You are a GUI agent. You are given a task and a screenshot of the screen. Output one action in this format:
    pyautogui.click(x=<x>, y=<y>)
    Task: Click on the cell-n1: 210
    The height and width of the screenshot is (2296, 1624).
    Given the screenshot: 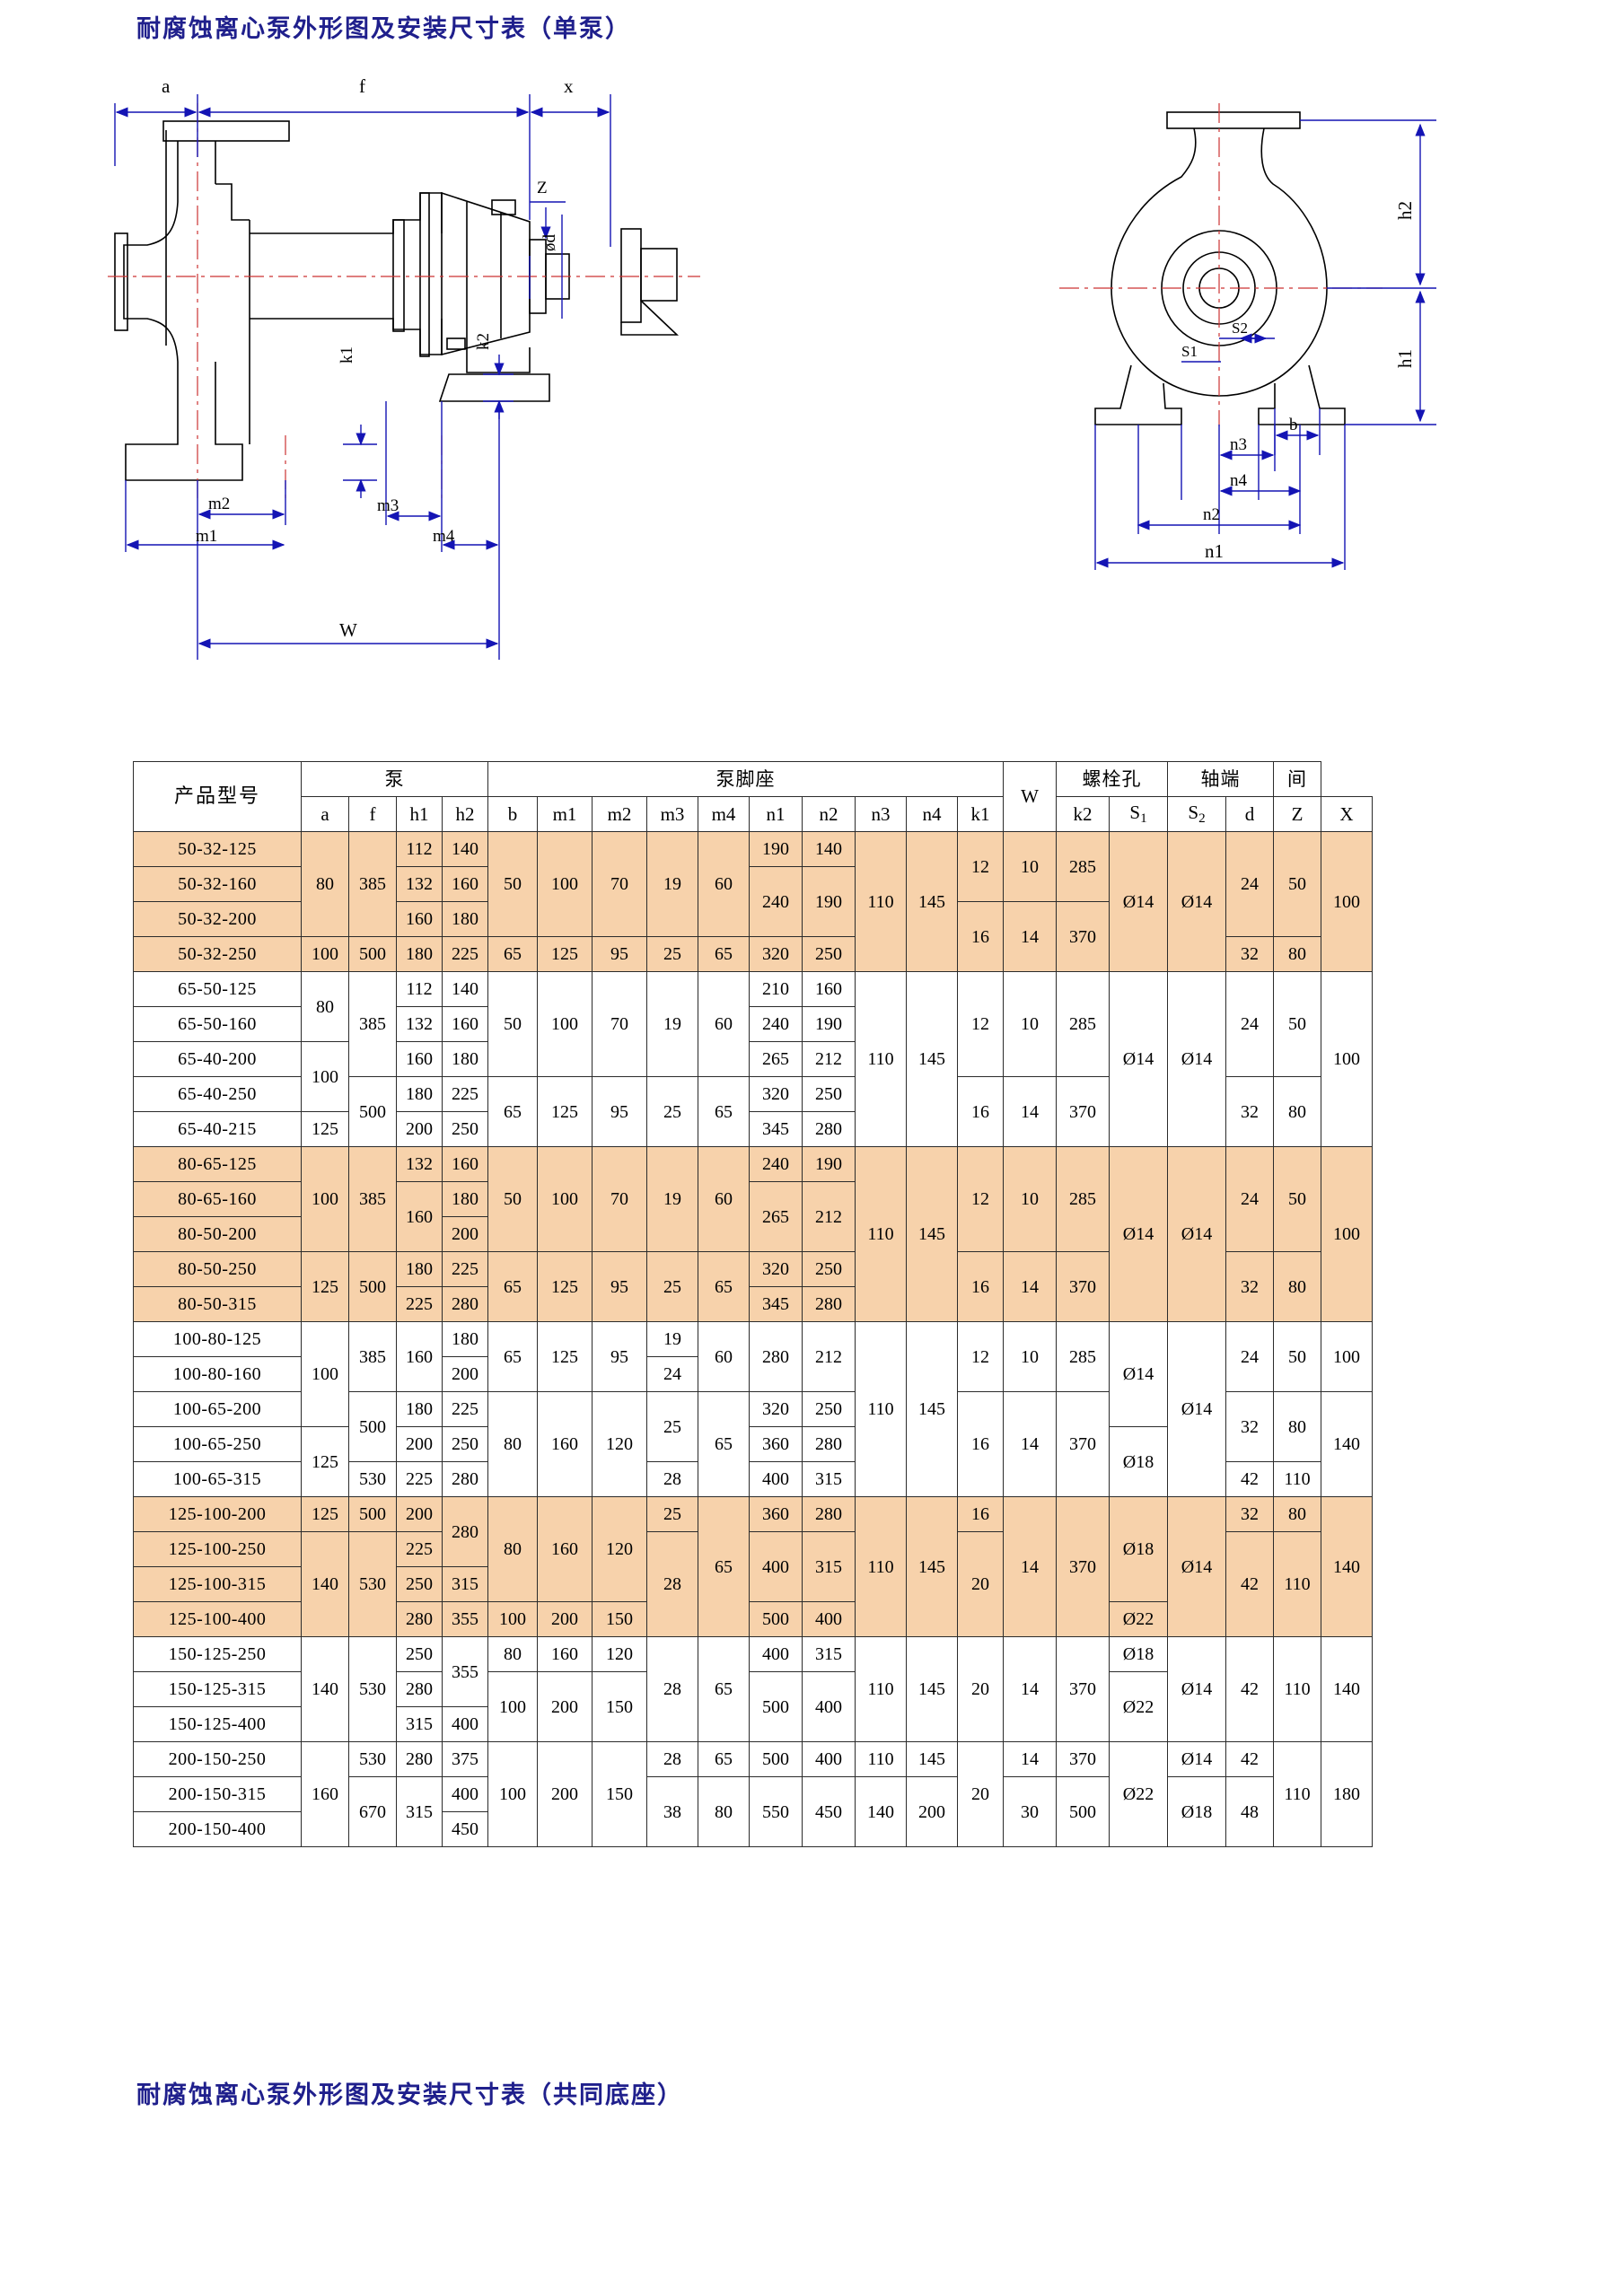 What is the action you would take?
    pyautogui.click(x=776, y=989)
    